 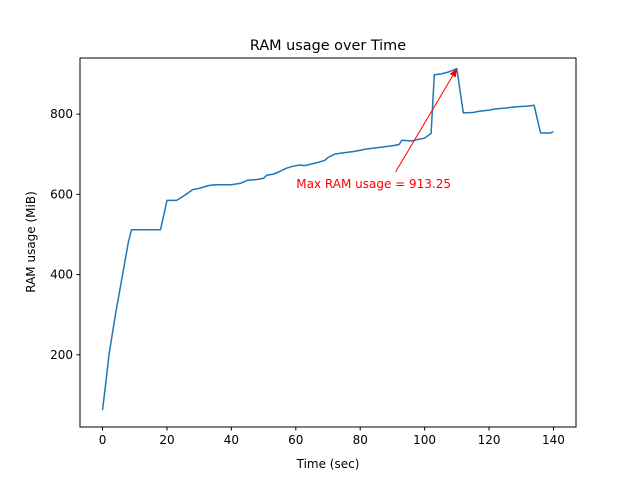 What do you see at coordinates (489, 440) in the screenshot?
I see `x-tick-label: 120` at bounding box center [489, 440].